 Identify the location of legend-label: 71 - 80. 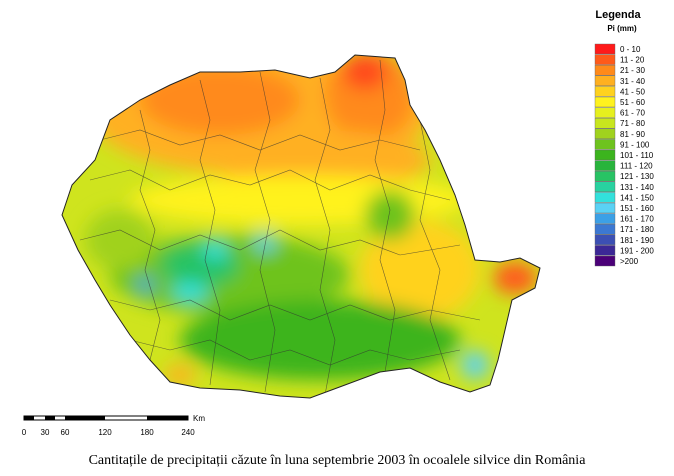
(632, 123).